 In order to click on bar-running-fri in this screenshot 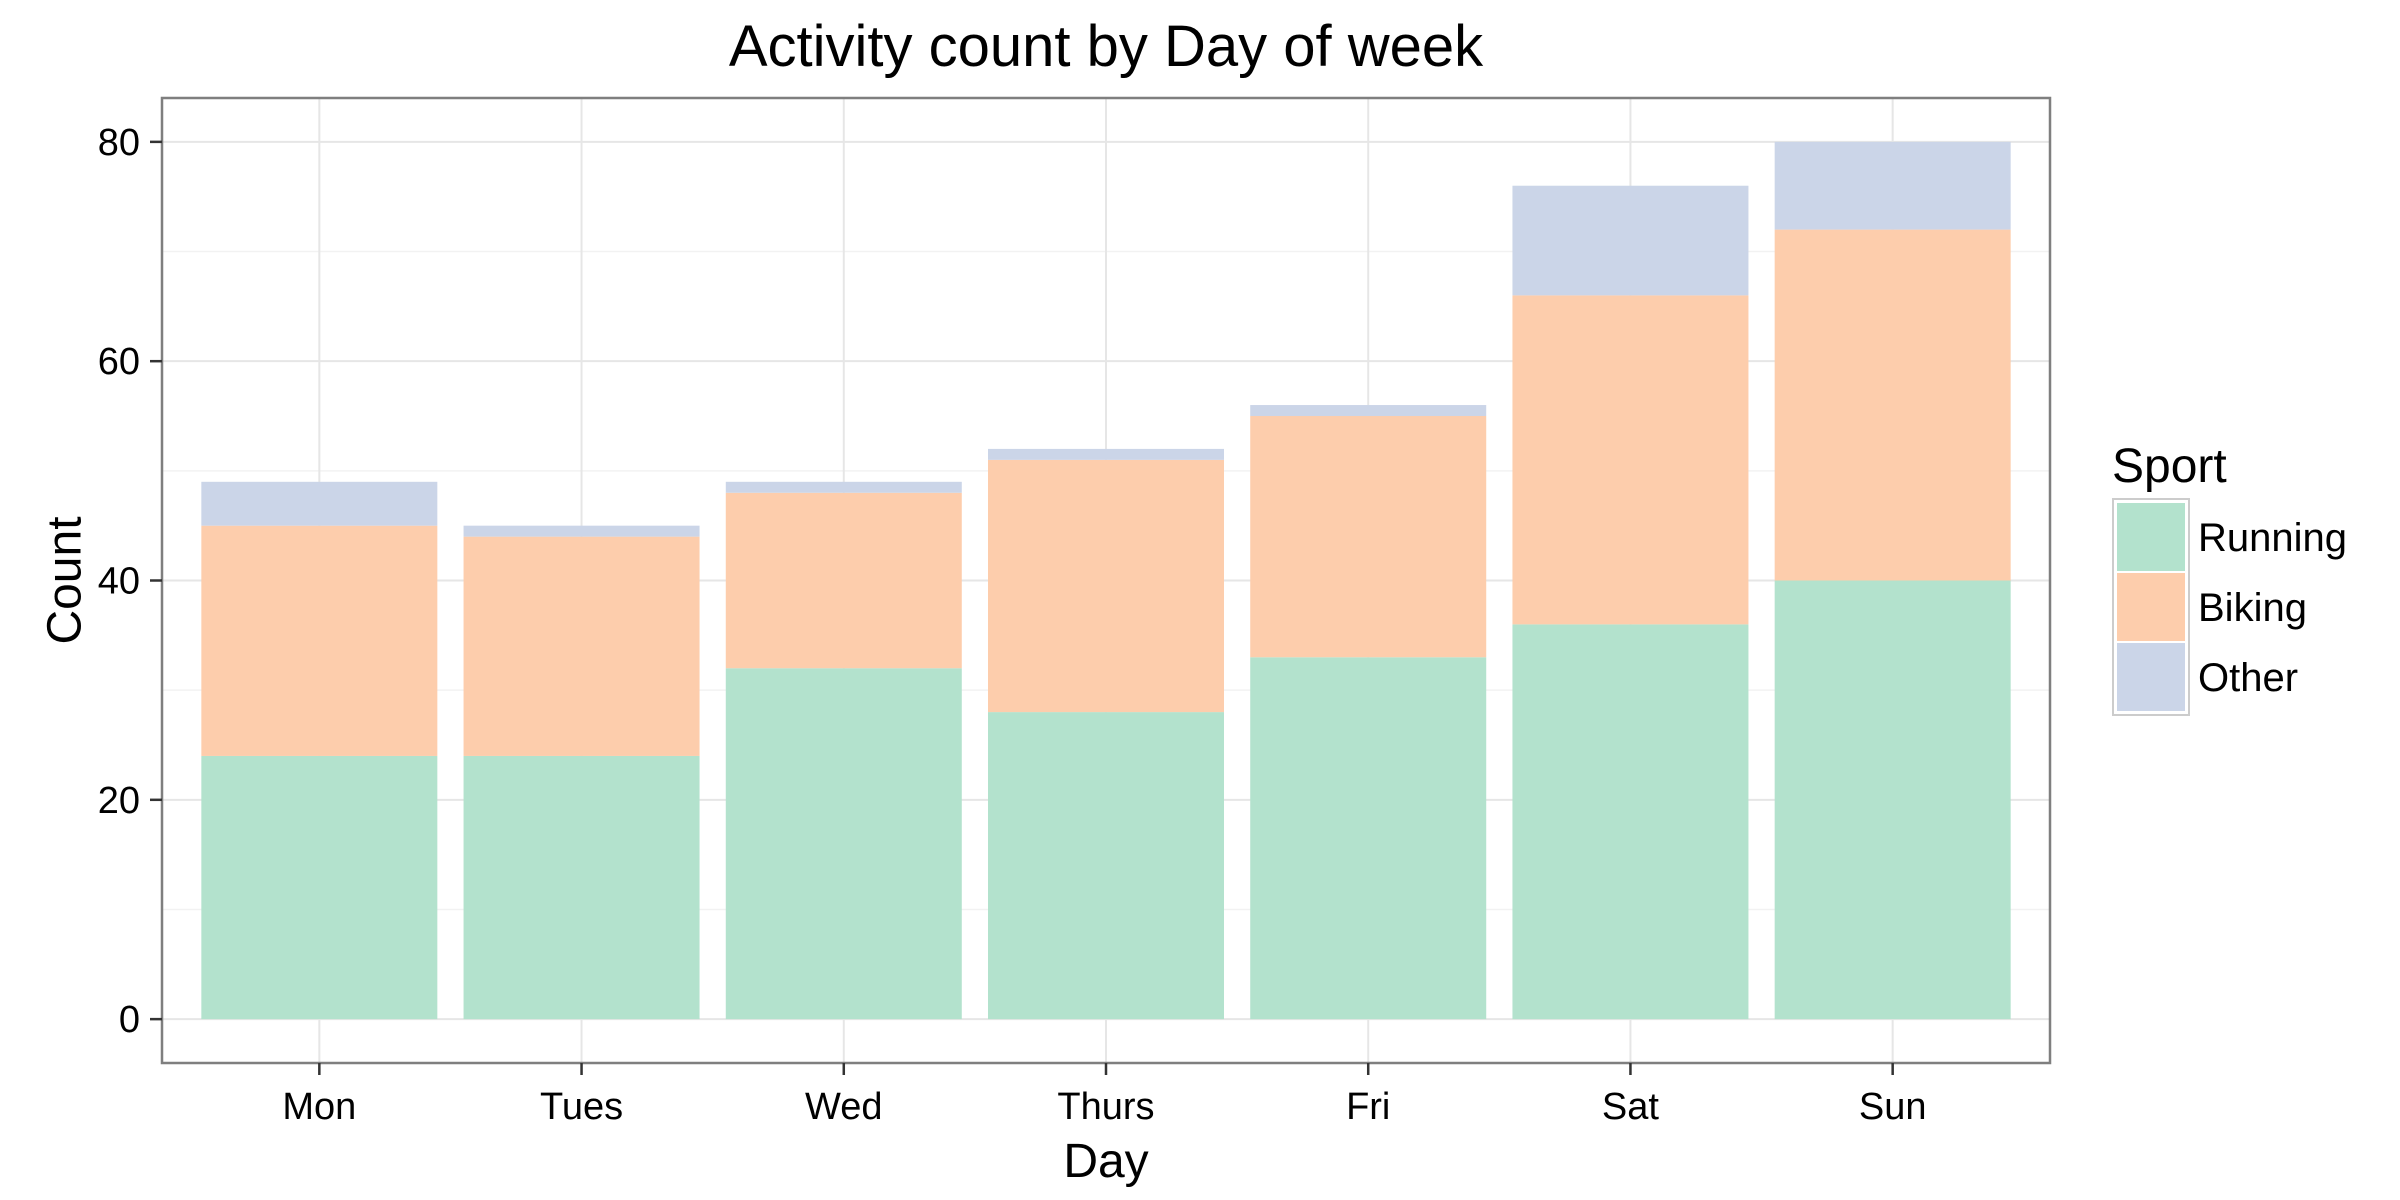, I will do `click(1368, 838)`.